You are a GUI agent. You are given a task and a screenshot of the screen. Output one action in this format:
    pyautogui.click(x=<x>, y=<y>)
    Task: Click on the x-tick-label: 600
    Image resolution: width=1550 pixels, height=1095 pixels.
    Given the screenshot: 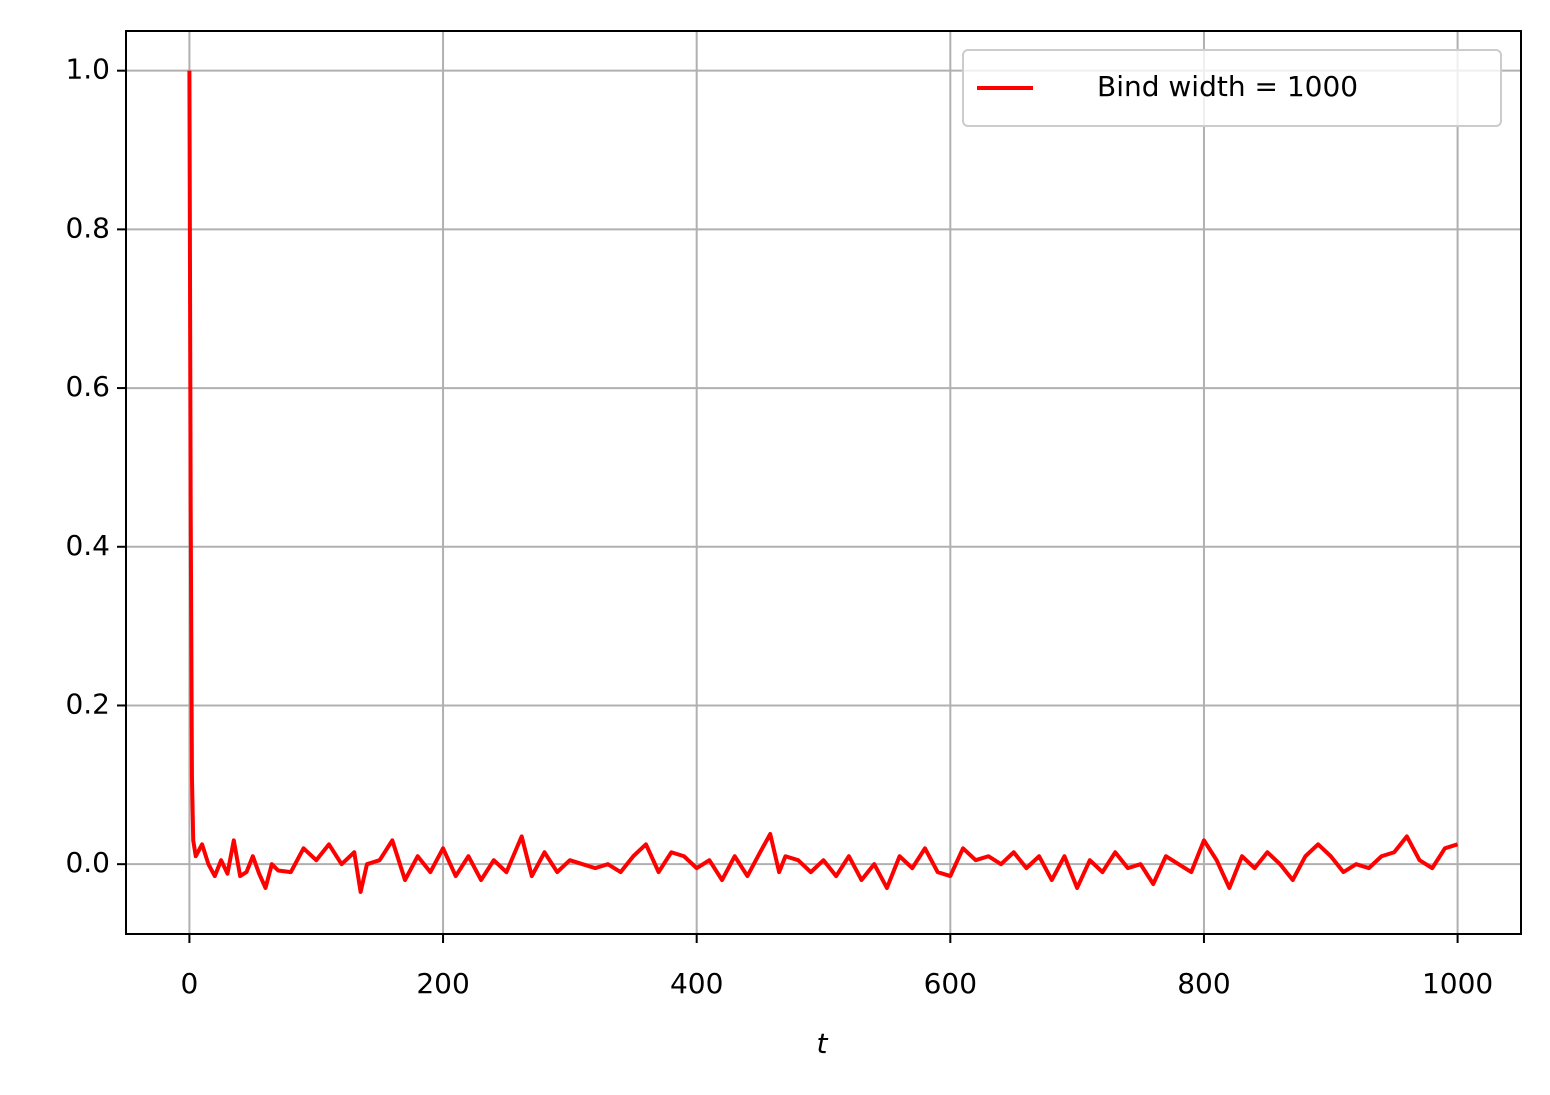 What is the action you would take?
    pyautogui.click(x=950, y=983)
    